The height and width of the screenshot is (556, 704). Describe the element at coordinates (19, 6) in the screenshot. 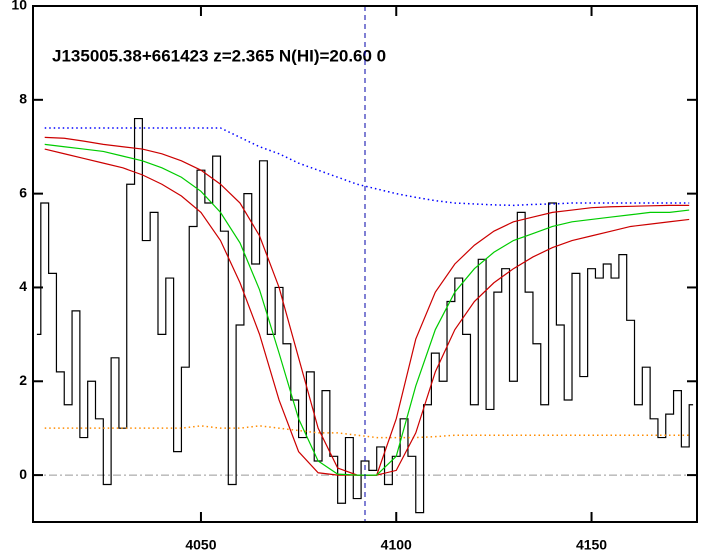

I see `y-tick-label: 10` at that location.